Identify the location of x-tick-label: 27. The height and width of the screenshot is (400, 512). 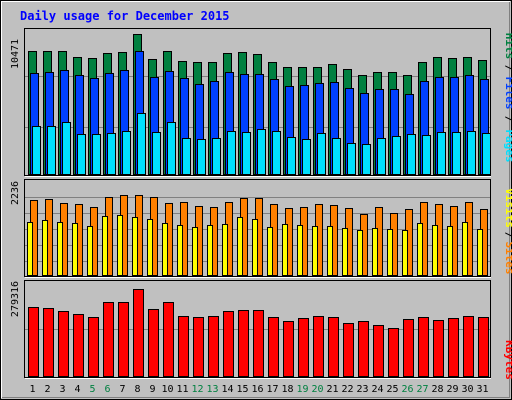
(422, 389).